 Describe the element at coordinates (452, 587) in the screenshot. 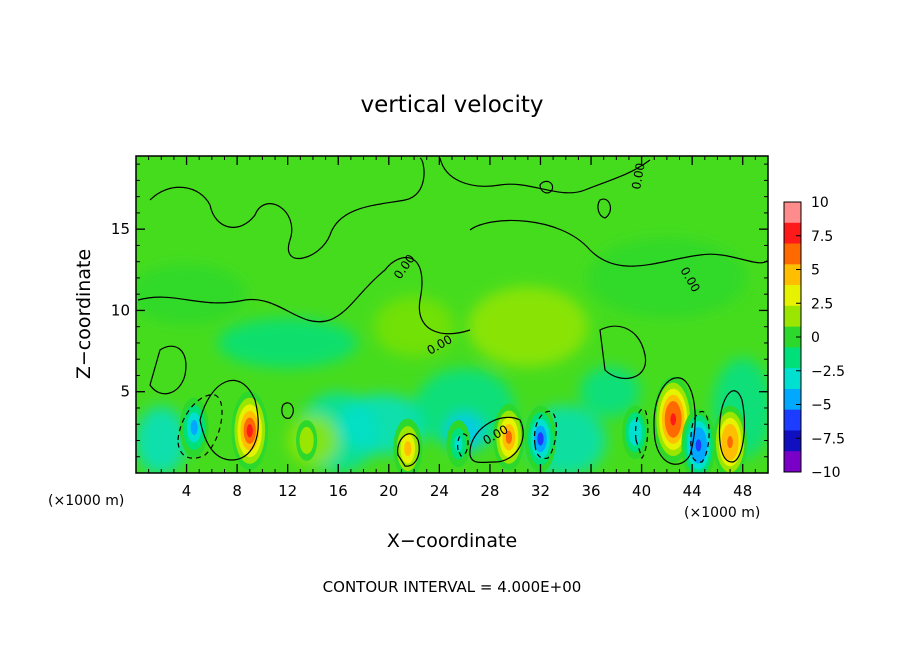

I see `contour-interval-note: CONTOUR INTERVAL = 4.000E+00` at that location.